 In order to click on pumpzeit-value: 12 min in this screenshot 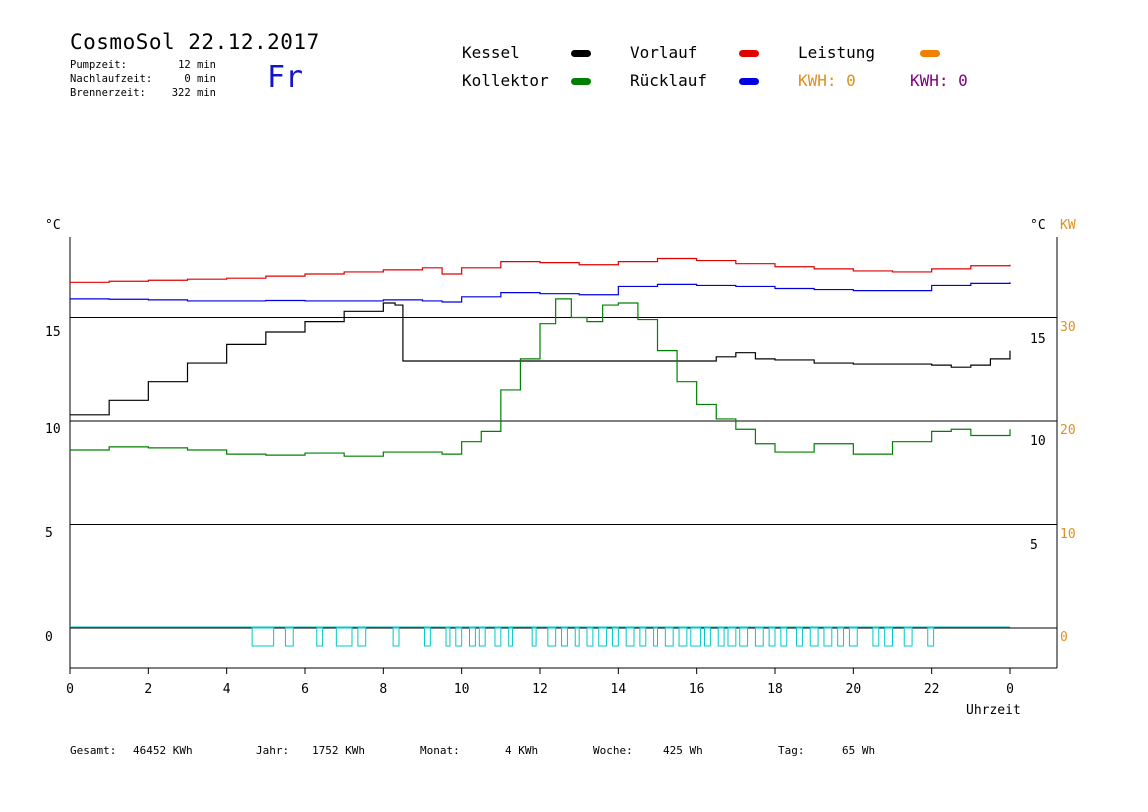, I will do `click(197, 65)`.